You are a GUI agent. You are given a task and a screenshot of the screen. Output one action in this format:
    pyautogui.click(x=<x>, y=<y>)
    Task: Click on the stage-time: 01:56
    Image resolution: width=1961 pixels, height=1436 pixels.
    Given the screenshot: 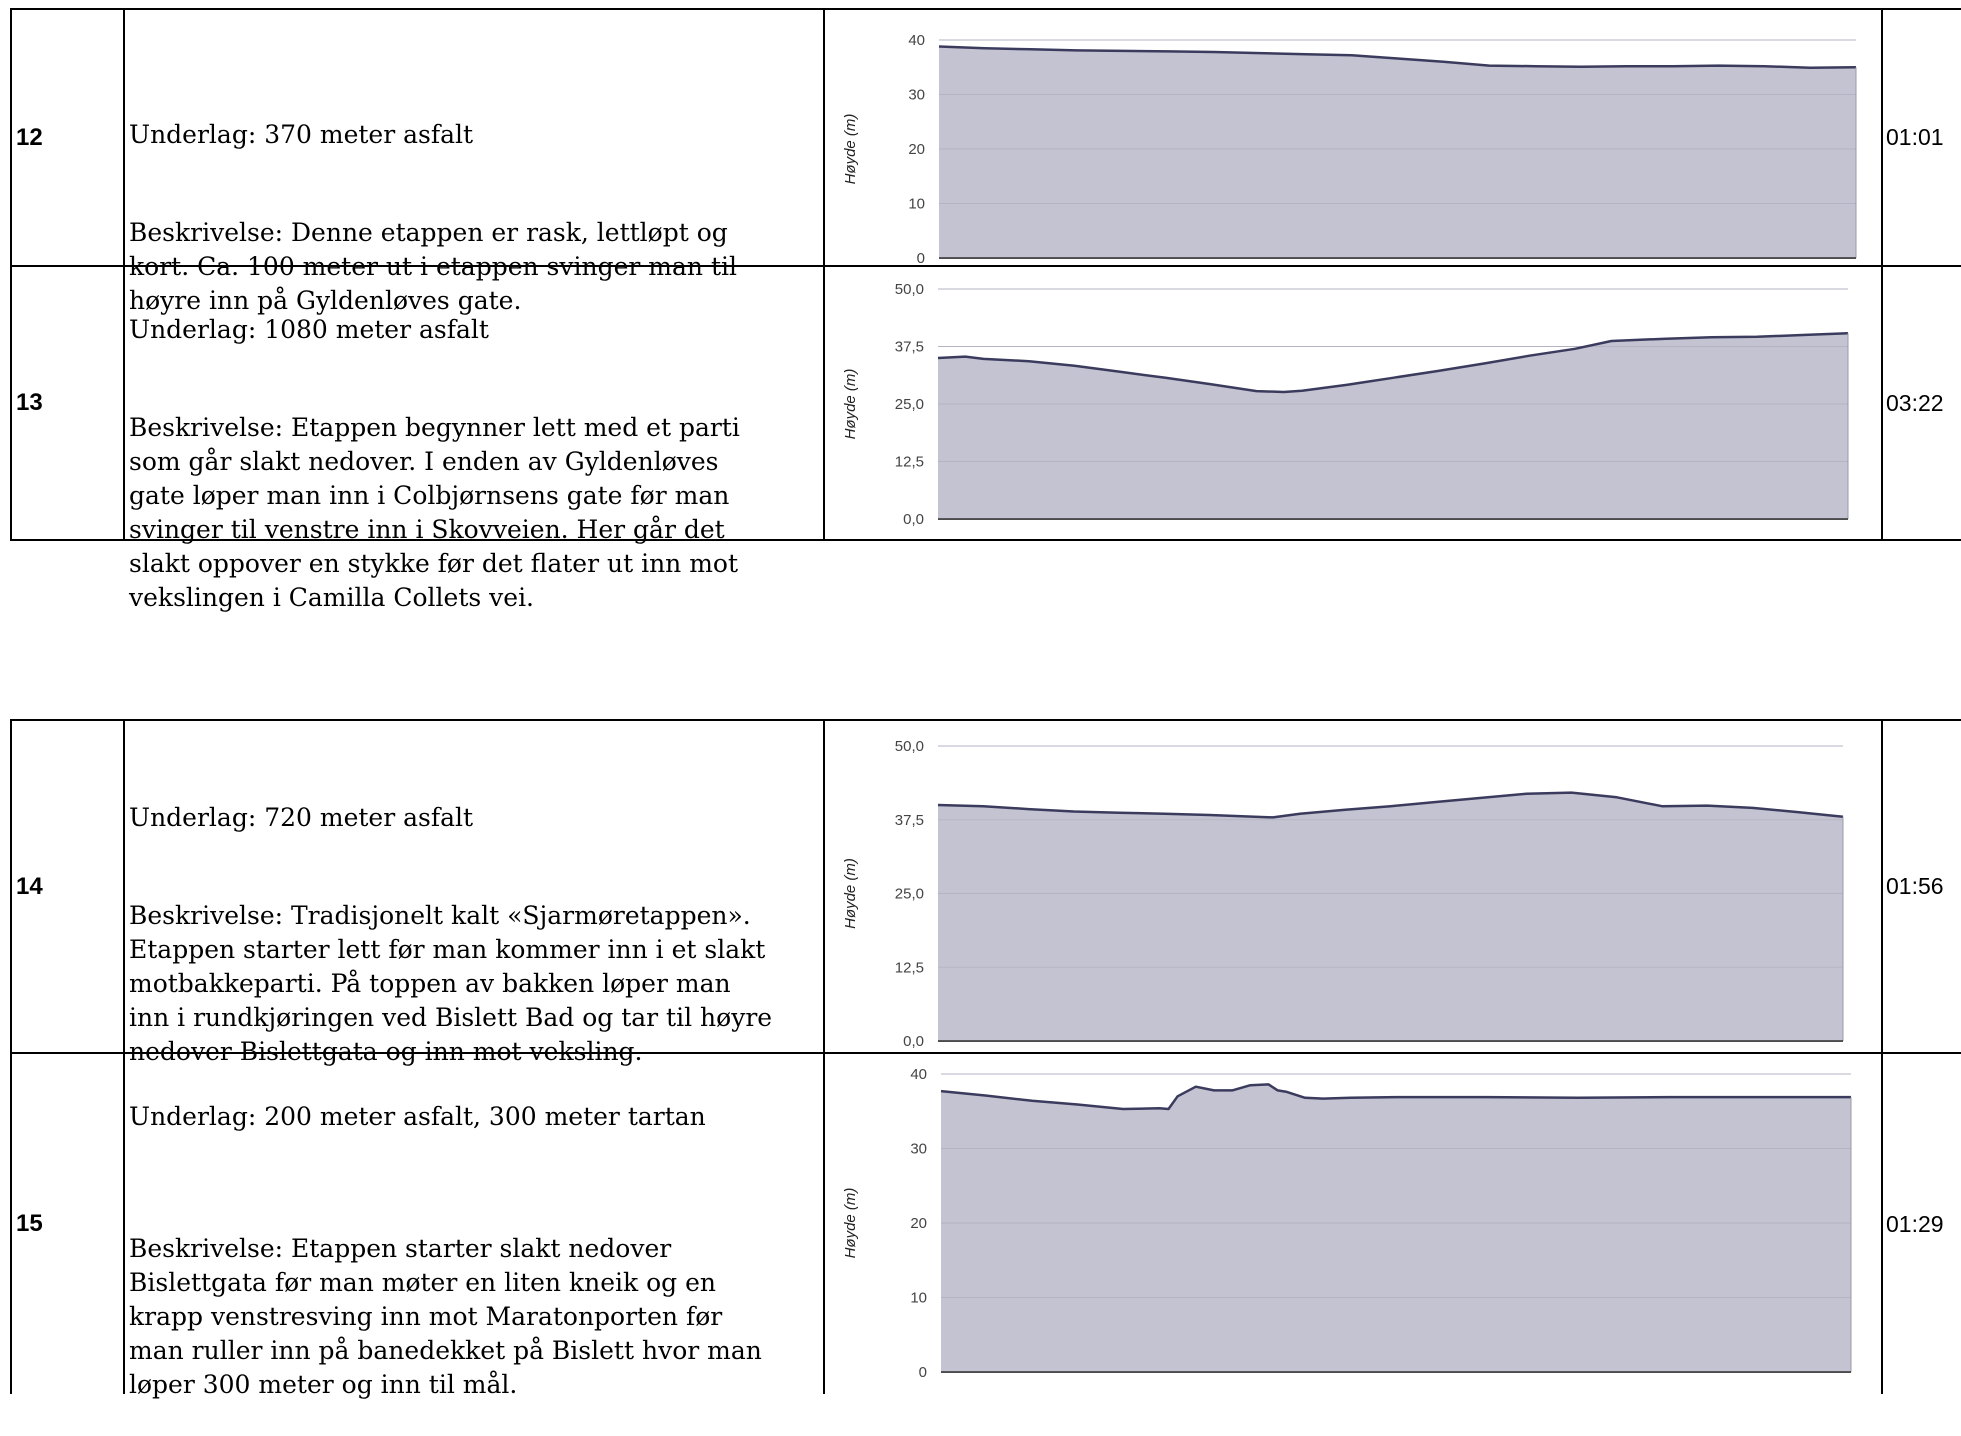 What is the action you would take?
    pyautogui.click(x=1915, y=886)
    